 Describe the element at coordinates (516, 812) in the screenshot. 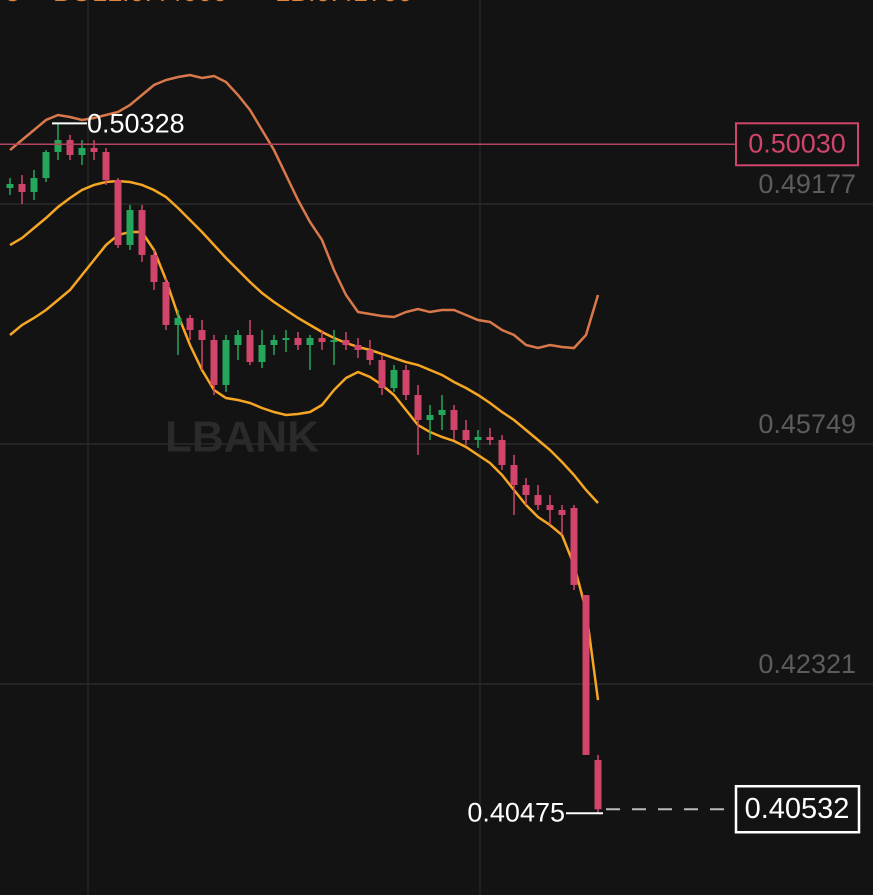

I see `low-marker-label: 0.40475` at that location.